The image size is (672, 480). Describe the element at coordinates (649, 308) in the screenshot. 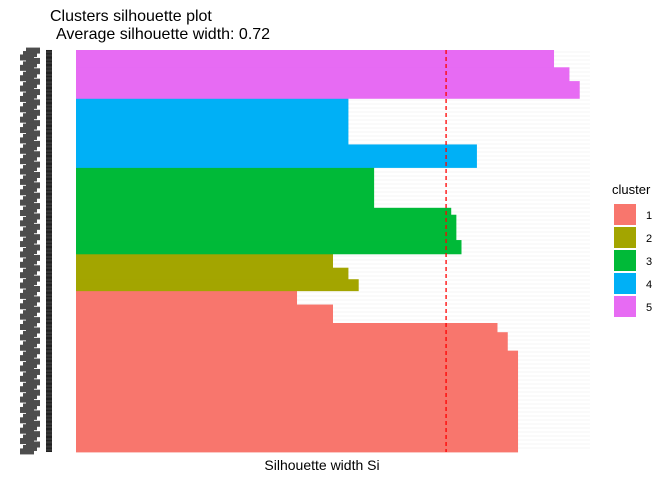

I see `legend-label-5: 5` at that location.